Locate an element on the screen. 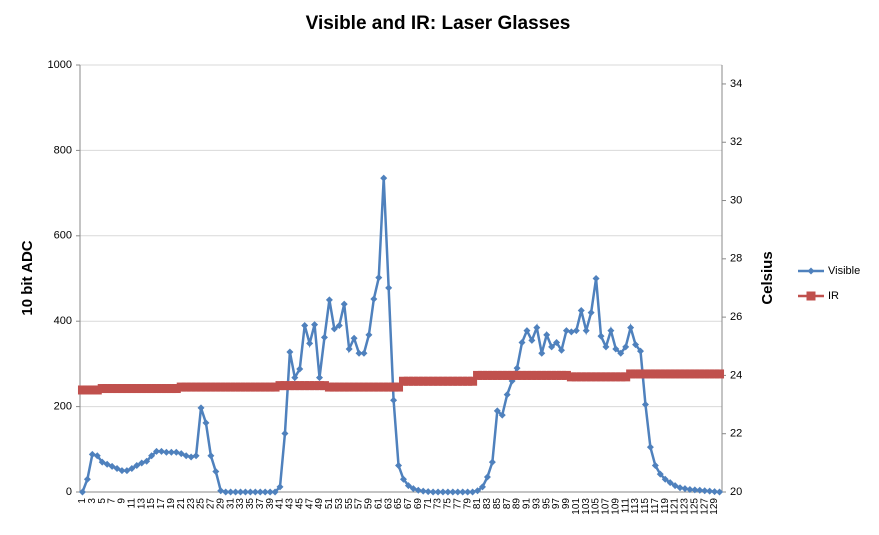  x-tick-label: 81 is located at coordinates (477, 504).